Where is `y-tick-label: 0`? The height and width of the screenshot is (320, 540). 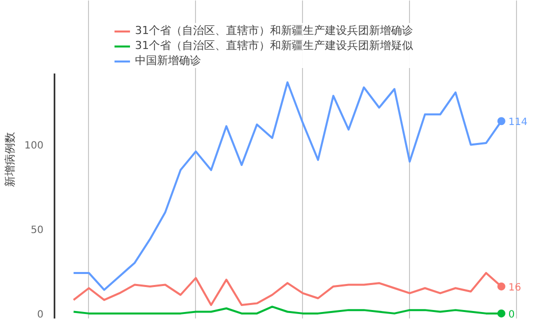 y-tick-label: 0 is located at coordinates (40, 314).